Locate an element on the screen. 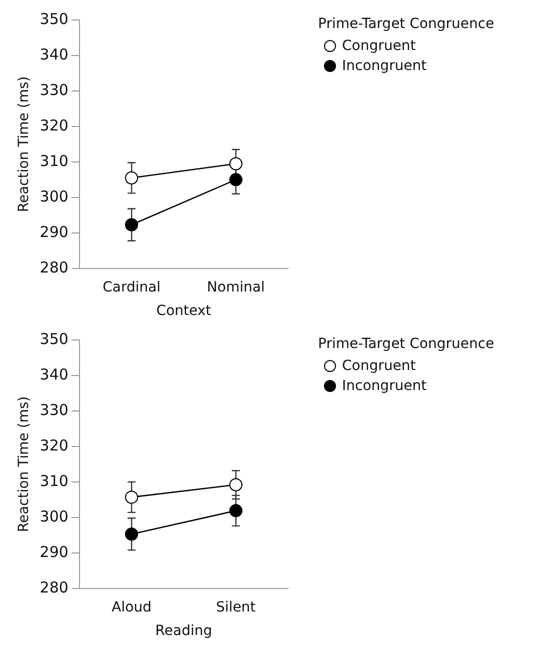  x-axis-title: Reading is located at coordinates (183, 631).